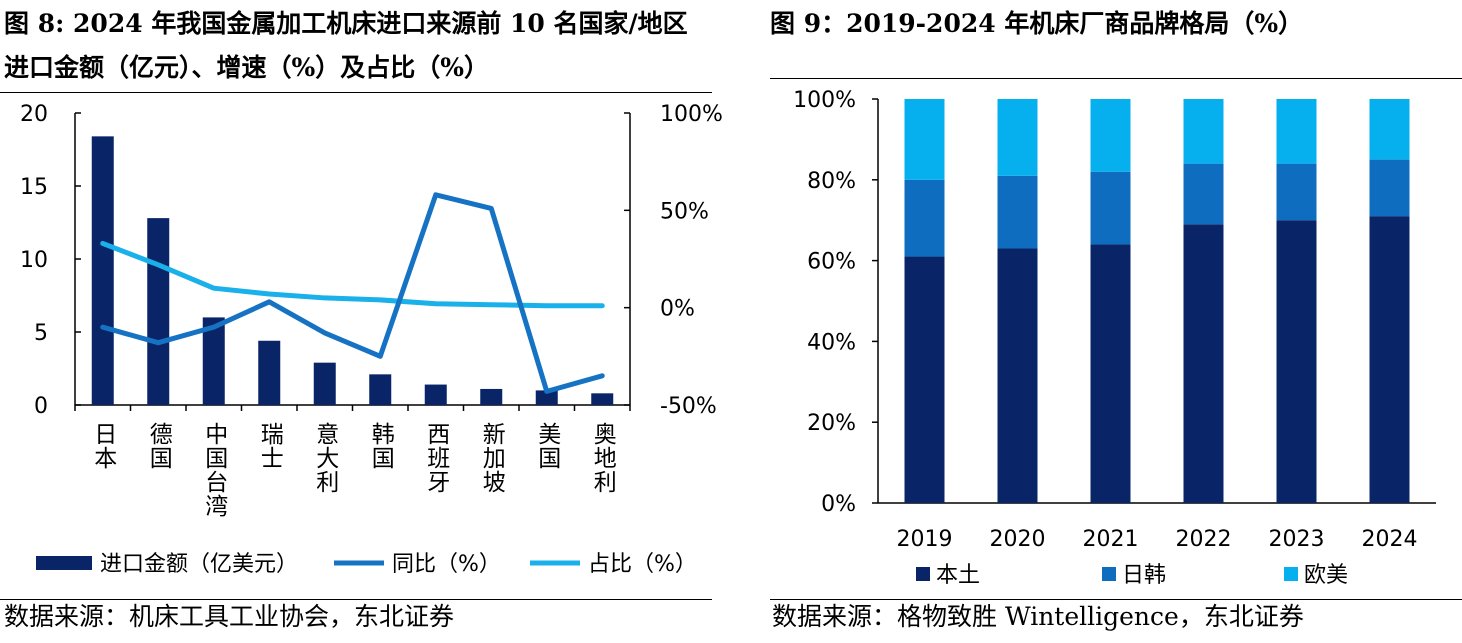 This screenshot has height=643, width=1462. What do you see at coordinates (381, 446) in the screenshot?
I see `x-category-label: 韩国` at bounding box center [381, 446].